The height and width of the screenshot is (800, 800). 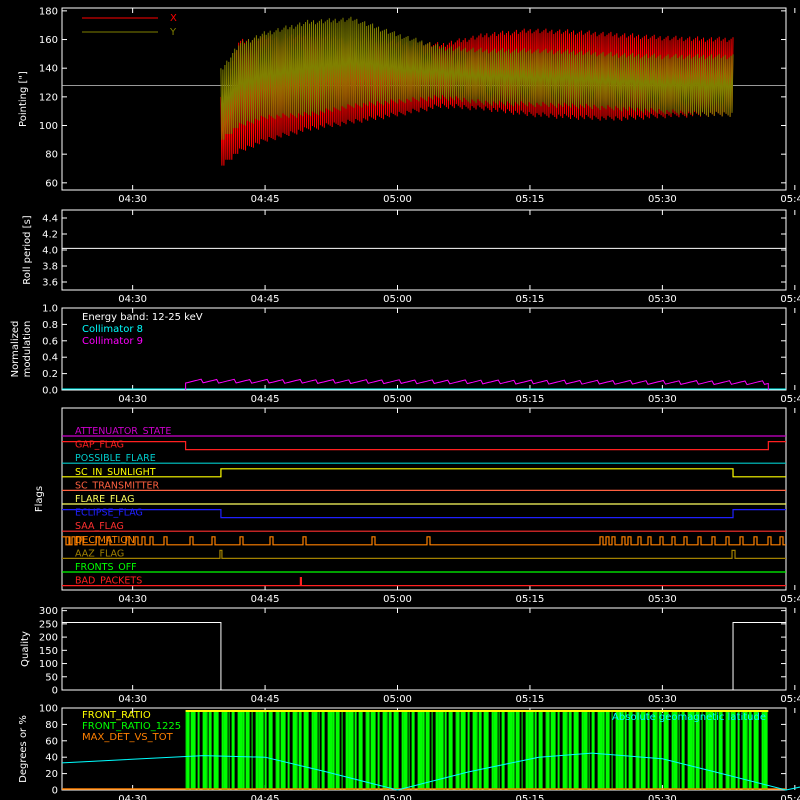 What do you see at coordinates (397, 599) in the screenshot?
I see `flags-xtick-label: 05:00` at bounding box center [397, 599].